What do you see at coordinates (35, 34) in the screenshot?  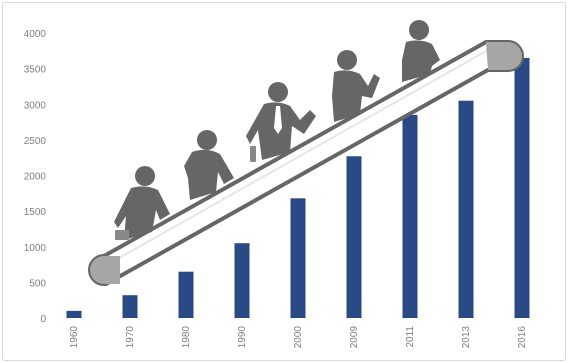 I see `y-tick-label: 4000` at bounding box center [35, 34].